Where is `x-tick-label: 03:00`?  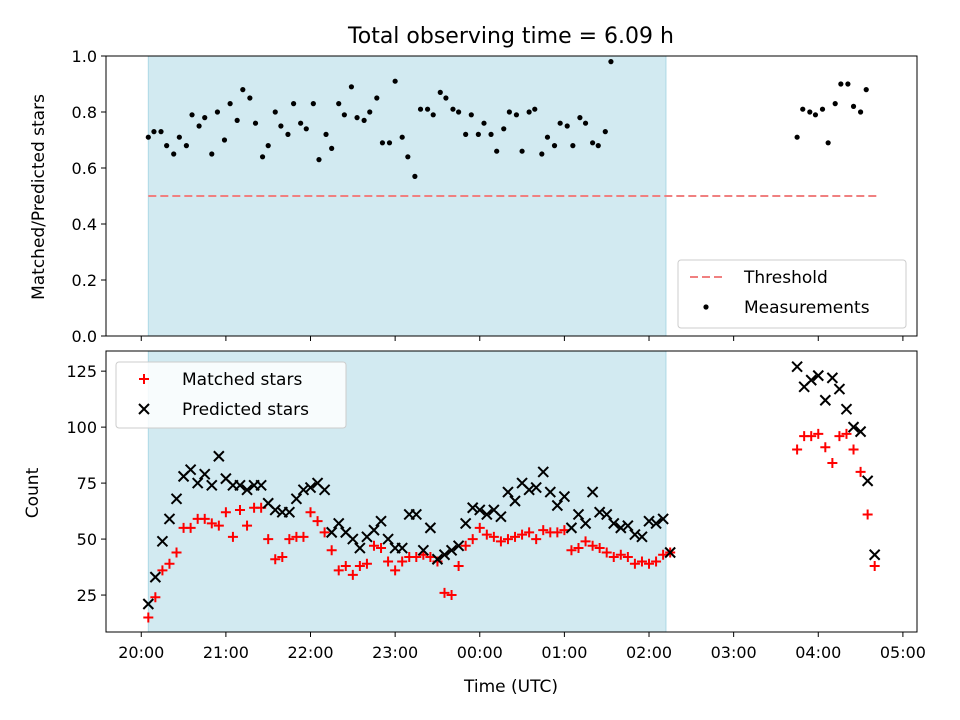
x-tick-label: 03:00 is located at coordinates (734, 652).